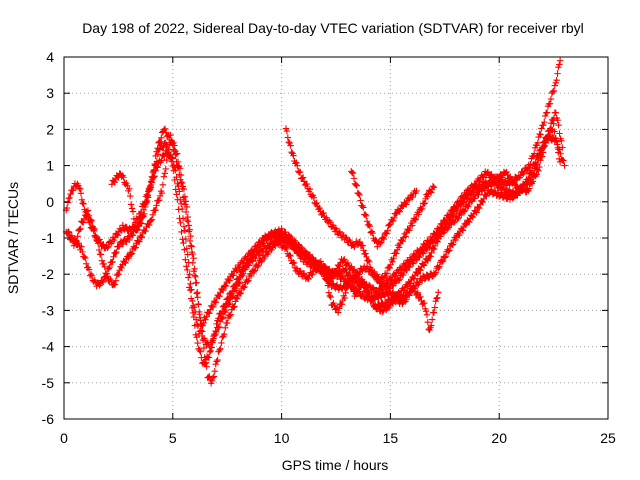  I want to click on y-tick-label: 3, so click(50, 93).